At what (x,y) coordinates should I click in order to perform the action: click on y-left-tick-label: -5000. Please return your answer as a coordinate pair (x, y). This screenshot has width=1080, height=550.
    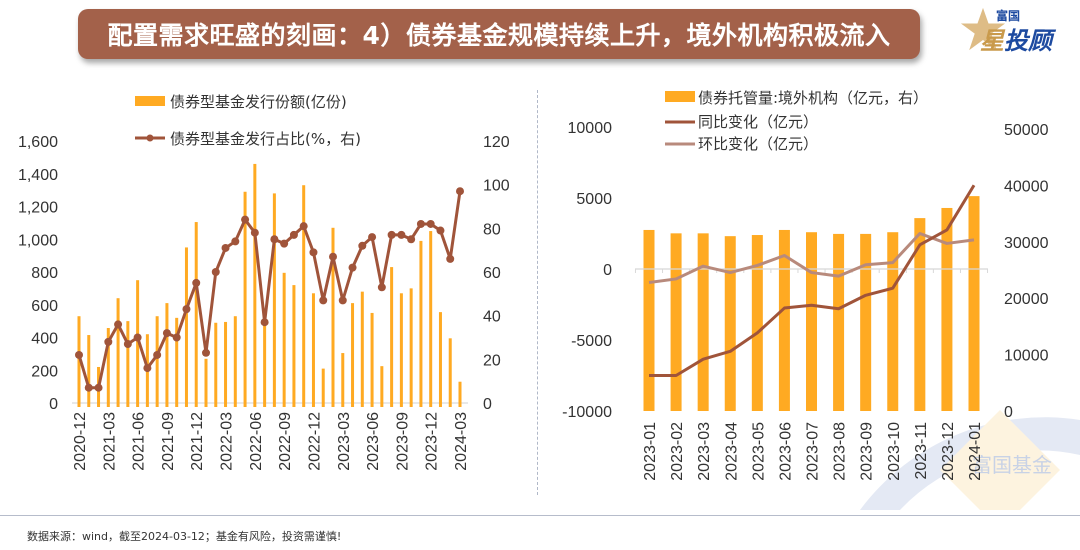
    Looking at the image, I should click on (591, 341).